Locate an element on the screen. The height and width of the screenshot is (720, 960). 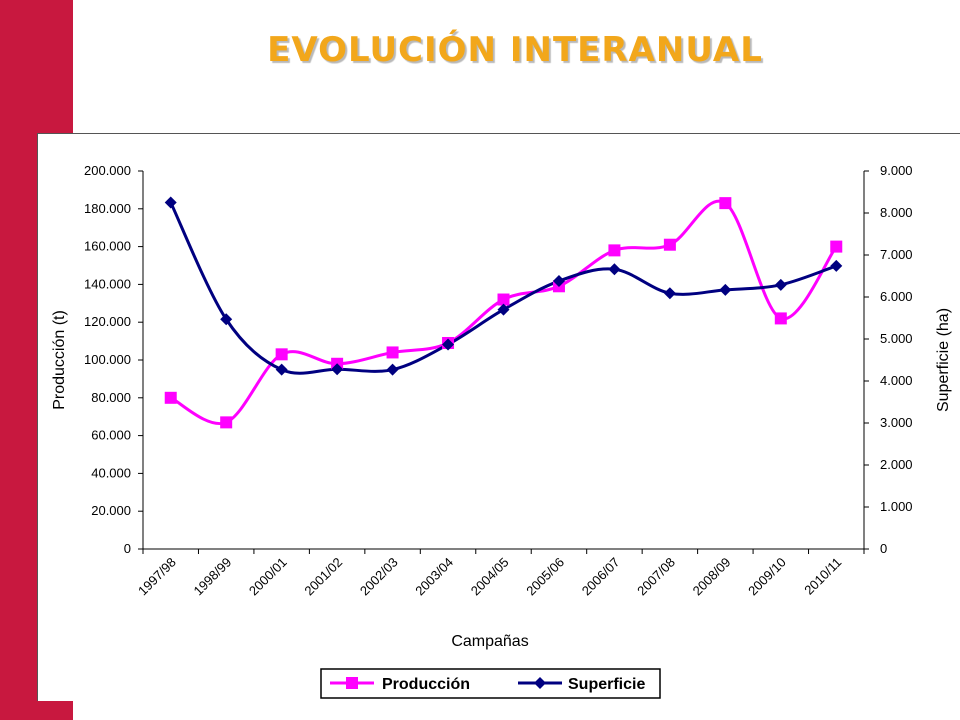
y-axis-title: Producción (t) is located at coordinates (59, 360).